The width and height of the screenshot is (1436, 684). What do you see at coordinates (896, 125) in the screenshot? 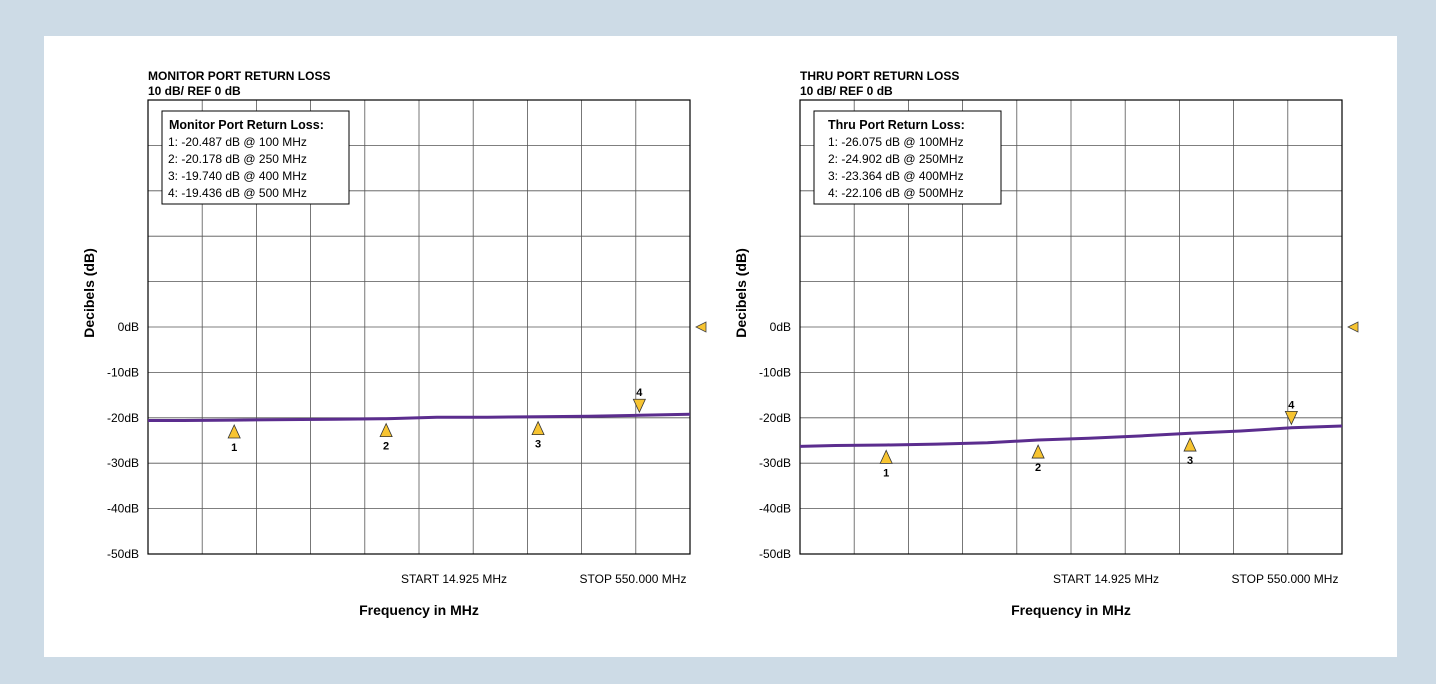
I see `legend-title: Thru Port Return Loss:` at bounding box center [896, 125].